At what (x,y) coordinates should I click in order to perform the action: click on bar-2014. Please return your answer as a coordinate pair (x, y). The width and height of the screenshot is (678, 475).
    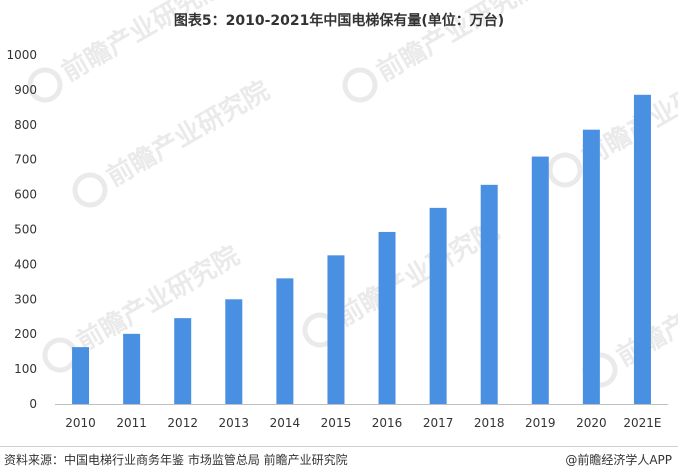
    Looking at the image, I should click on (285, 341).